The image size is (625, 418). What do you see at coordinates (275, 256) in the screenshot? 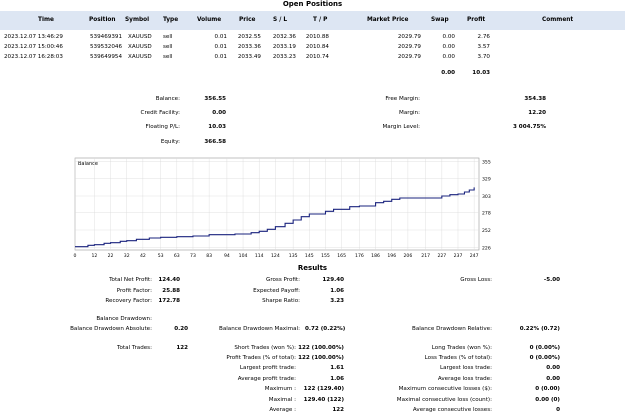
I see `x-tick-label: 124` at bounding box center [275, 256].